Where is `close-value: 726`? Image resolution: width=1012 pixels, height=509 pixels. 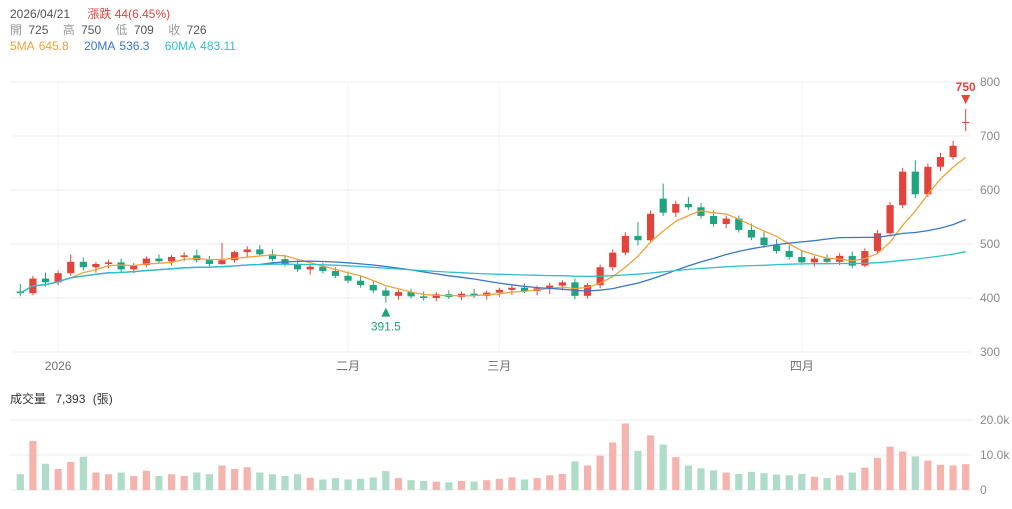
close-value: 726 is located at coordinates (196, 30).